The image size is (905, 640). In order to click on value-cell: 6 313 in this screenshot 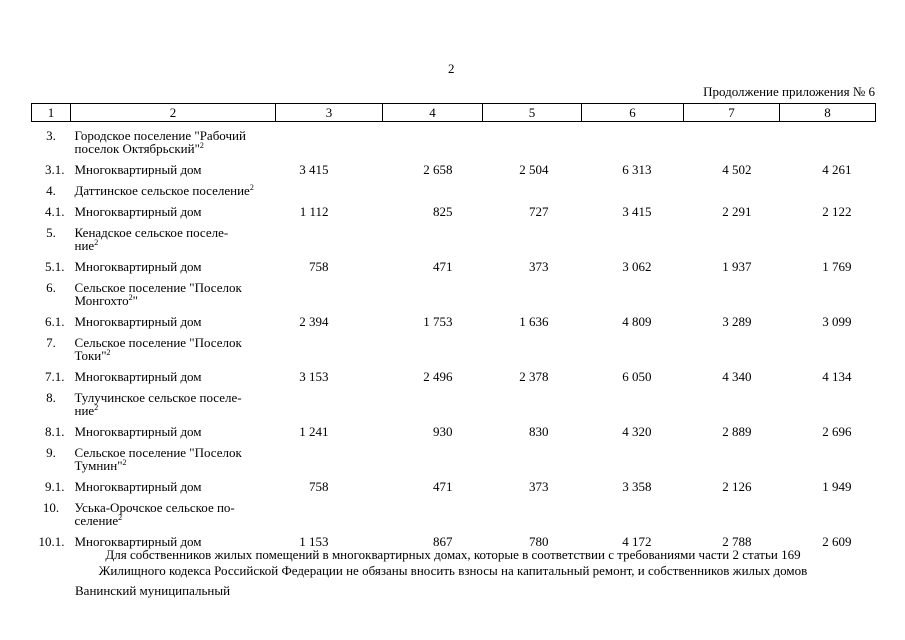, I will do `click(637, 169)`.